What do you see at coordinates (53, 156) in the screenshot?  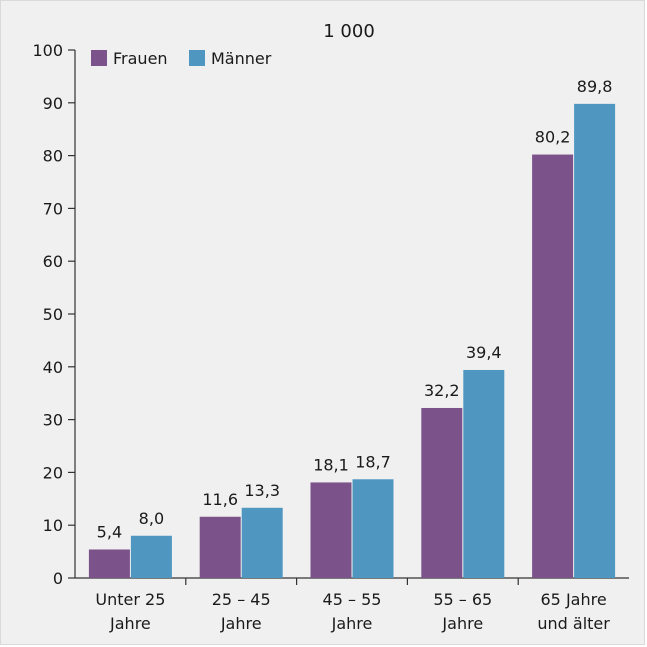 I see `y-tick-label: 80` at bounding box center [53, 156].